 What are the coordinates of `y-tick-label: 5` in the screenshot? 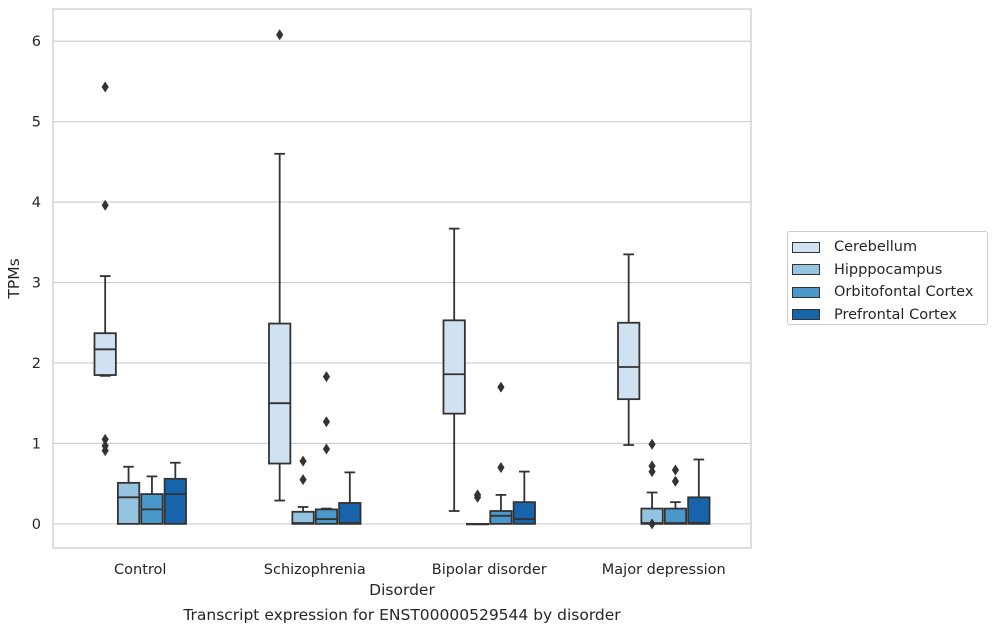 It's located at (36, 123).